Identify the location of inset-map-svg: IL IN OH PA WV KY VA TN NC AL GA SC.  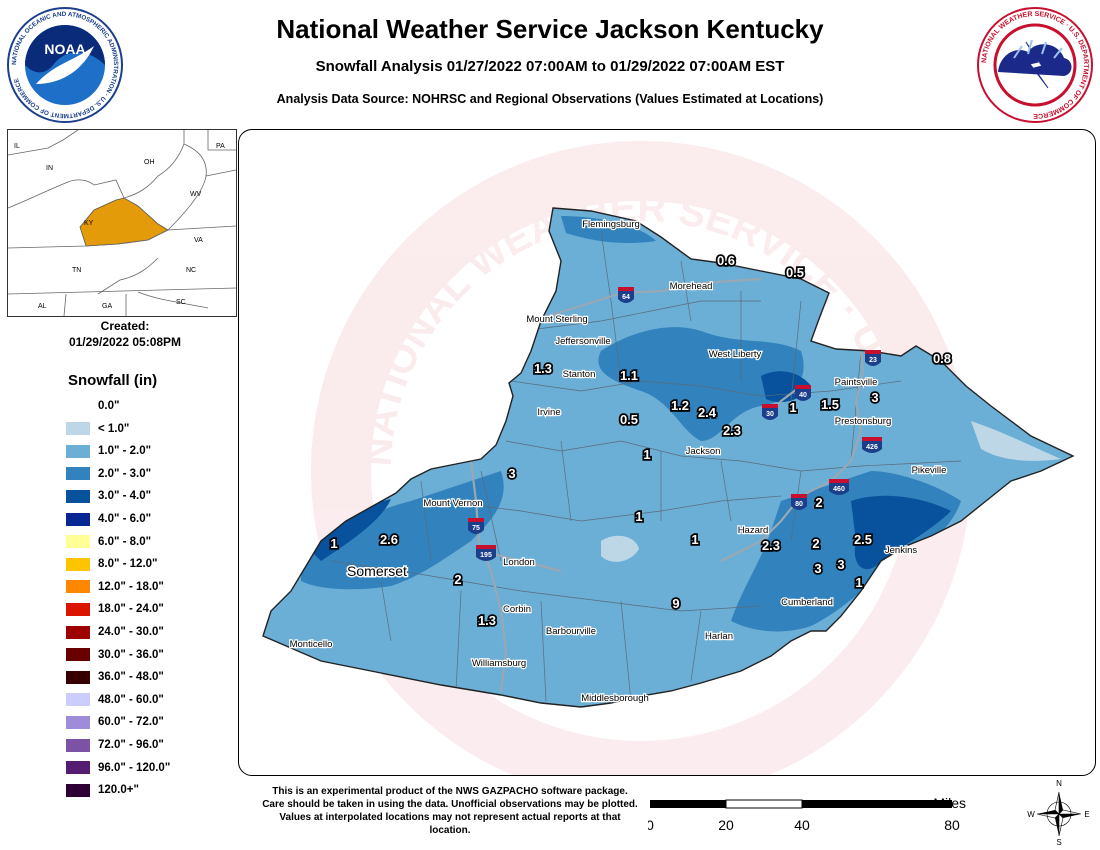
(122, 223).